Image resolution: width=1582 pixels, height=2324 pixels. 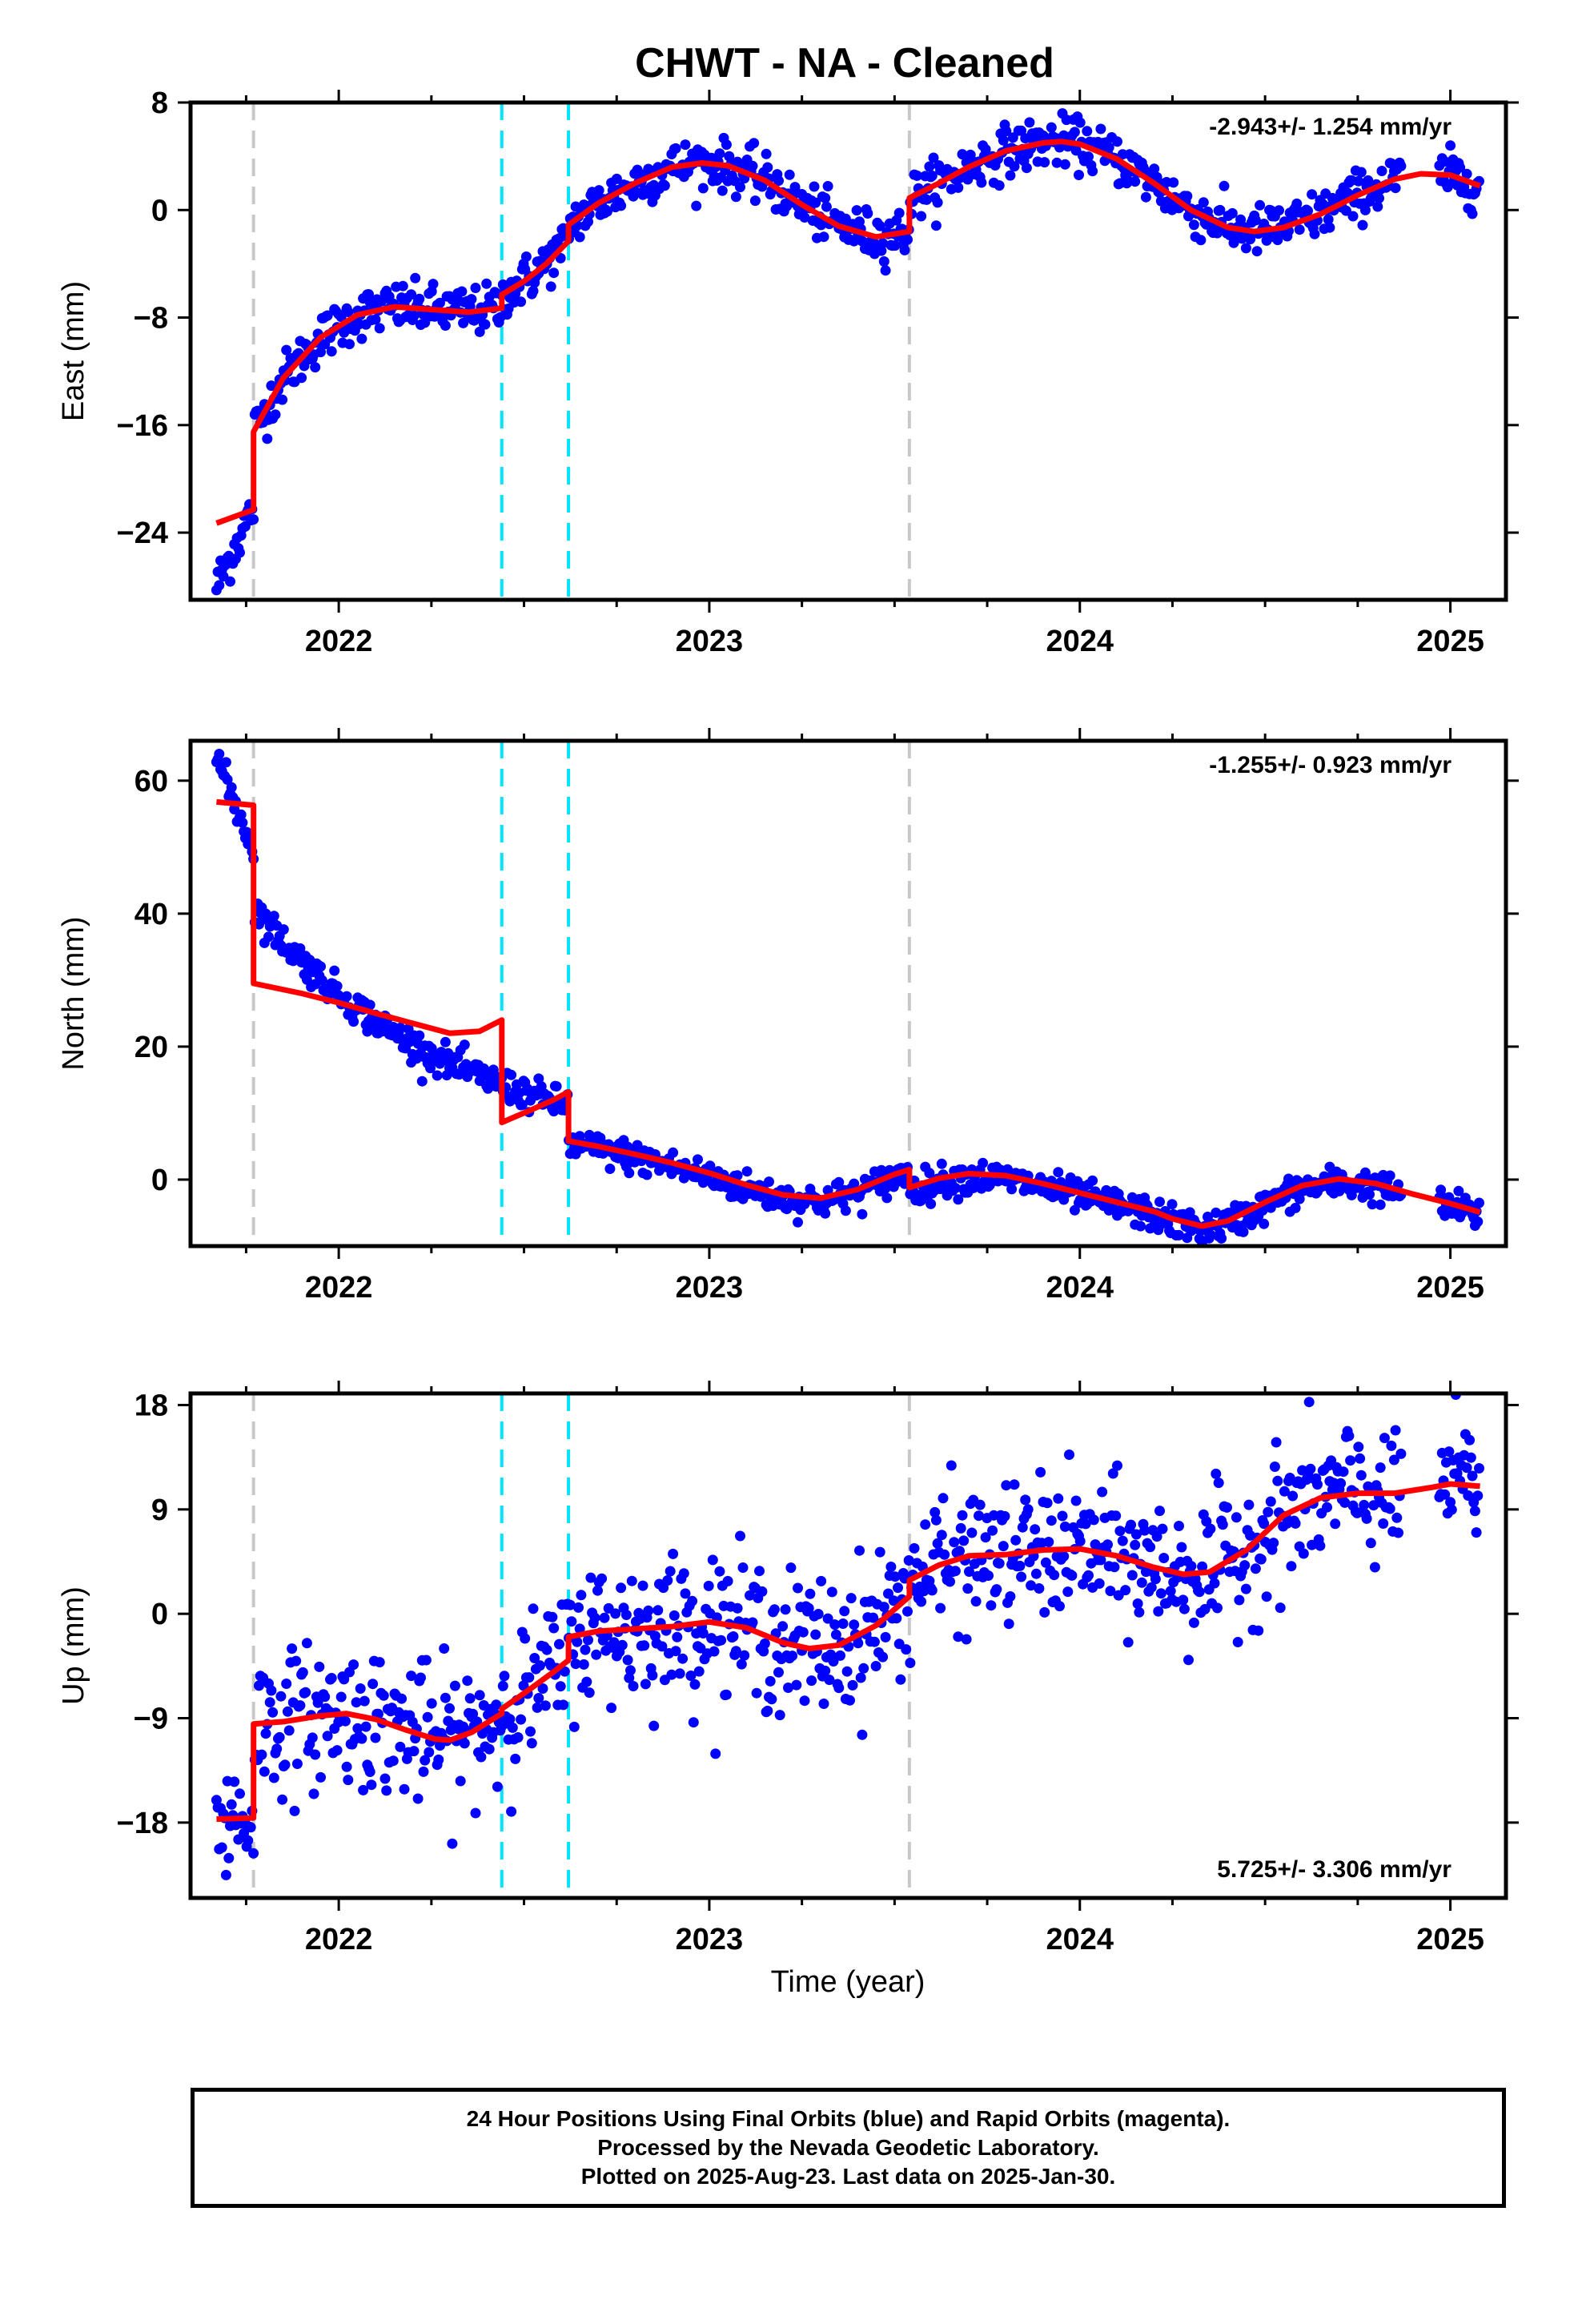 I want to click on x-tick-label: 2022, so click(x=339, y=1940).